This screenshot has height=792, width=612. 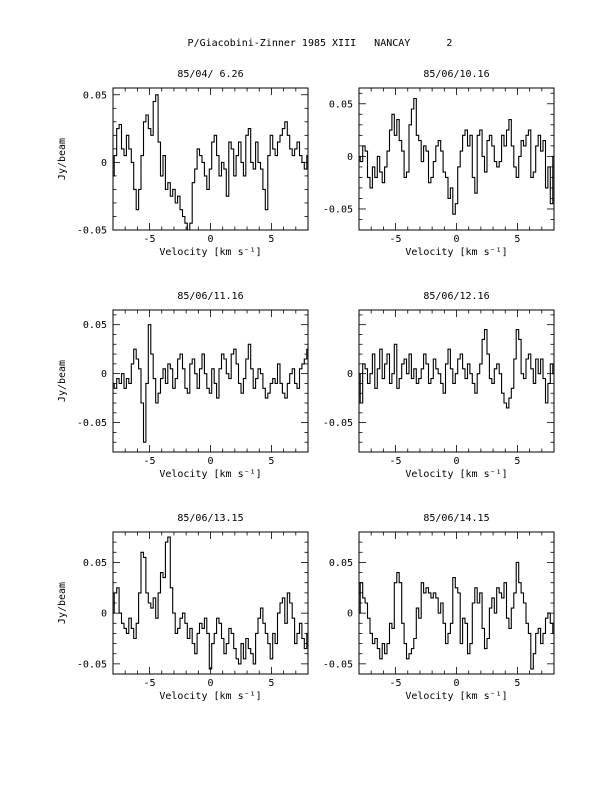 I want to click on panel-title: 85/06/14.15, so click(x=456, y=518).